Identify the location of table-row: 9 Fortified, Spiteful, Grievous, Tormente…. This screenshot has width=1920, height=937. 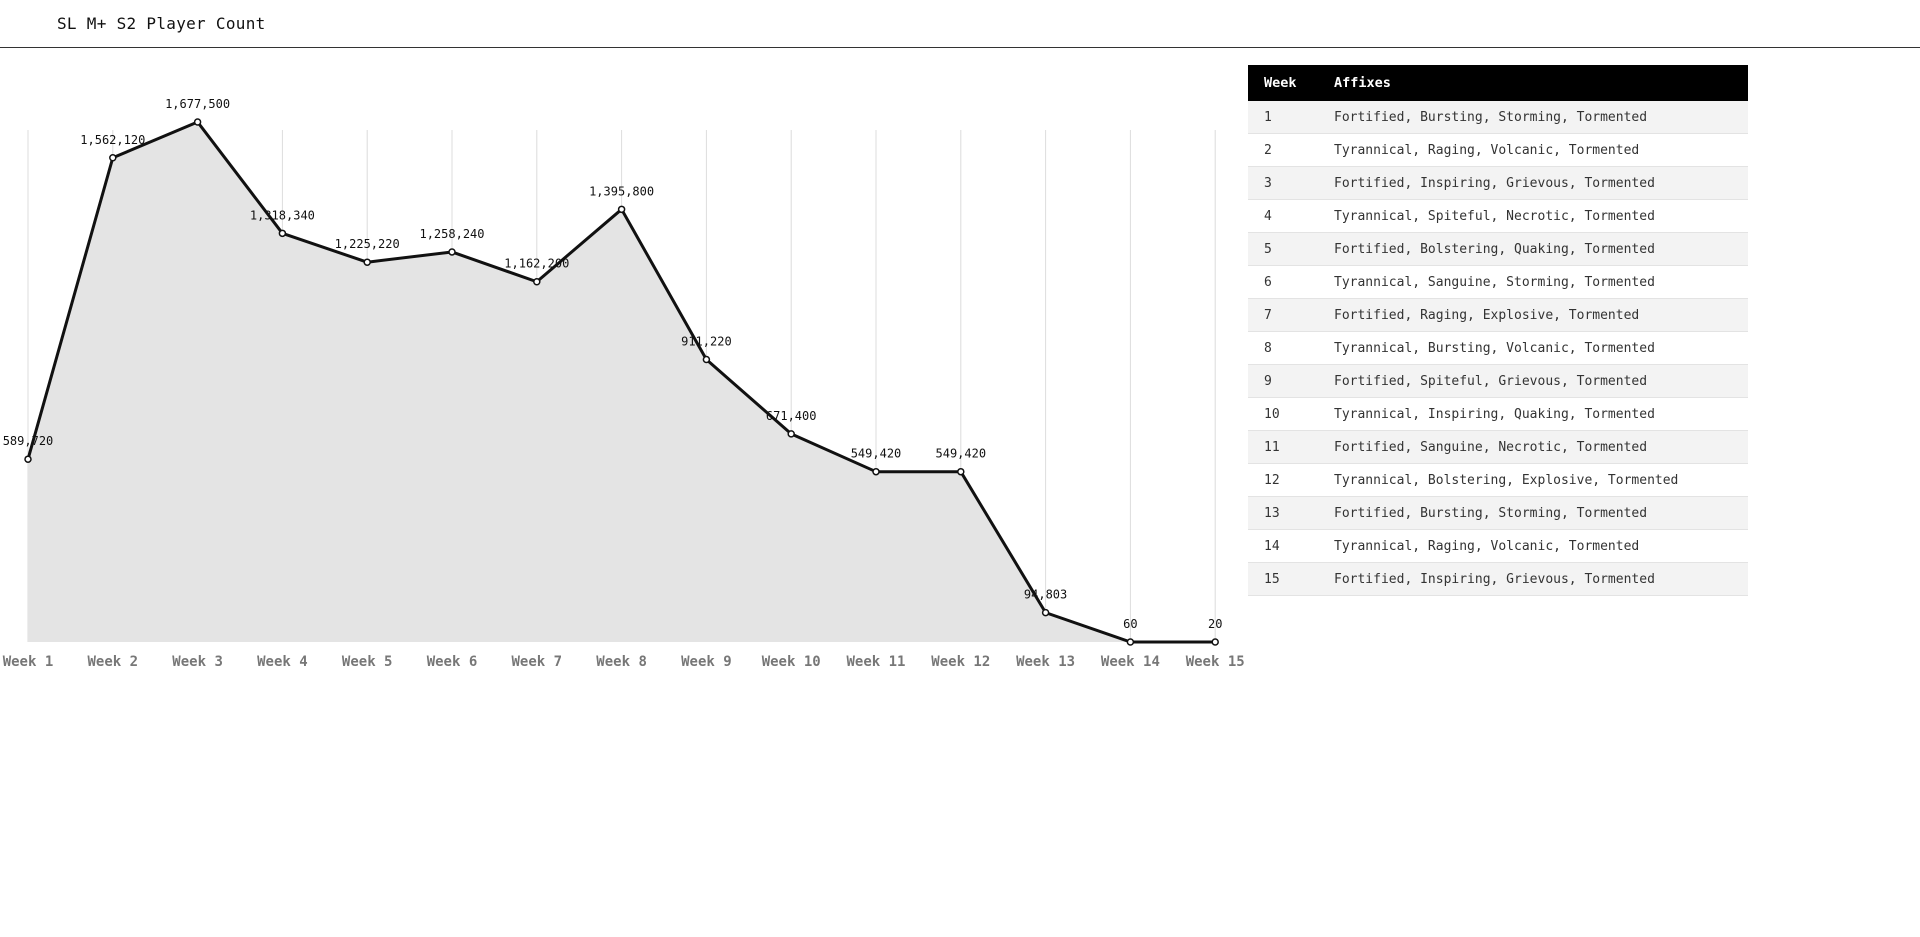
(1498, 381).